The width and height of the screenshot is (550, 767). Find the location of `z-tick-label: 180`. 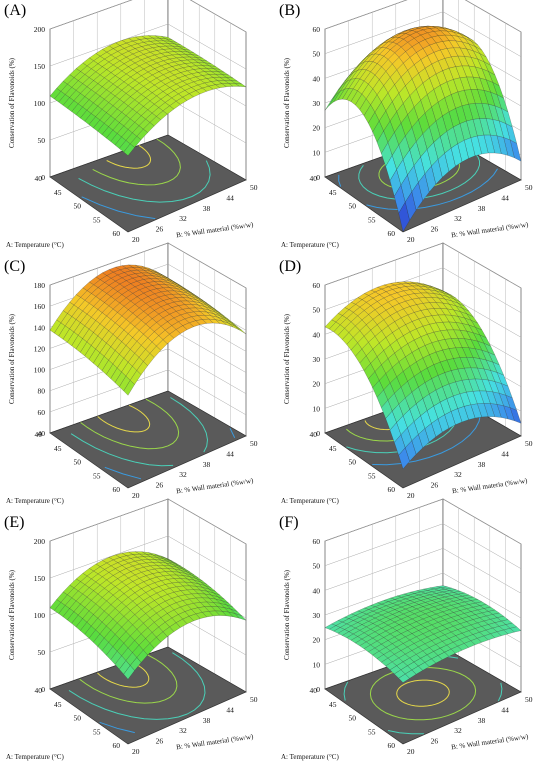

z-tick-label: 180 is located at coordinates (40, 285).